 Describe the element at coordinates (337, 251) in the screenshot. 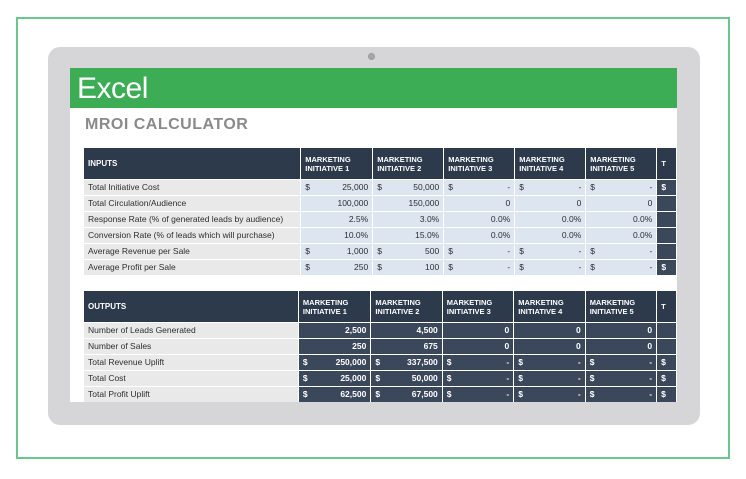

I see `value-cell: $1,000` at that location.